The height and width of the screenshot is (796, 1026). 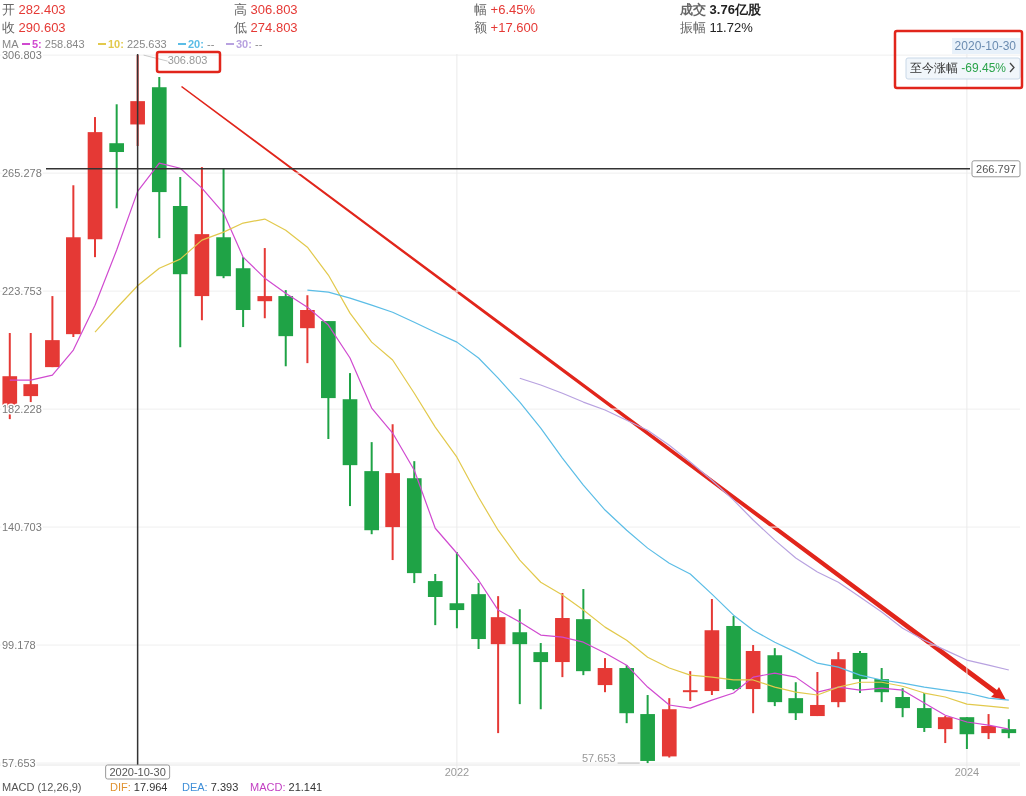 What do you see at coordinates (996, 168) in the screenshot?
I see `ref-line-label: 266.797` at bounding box center [996, 168].